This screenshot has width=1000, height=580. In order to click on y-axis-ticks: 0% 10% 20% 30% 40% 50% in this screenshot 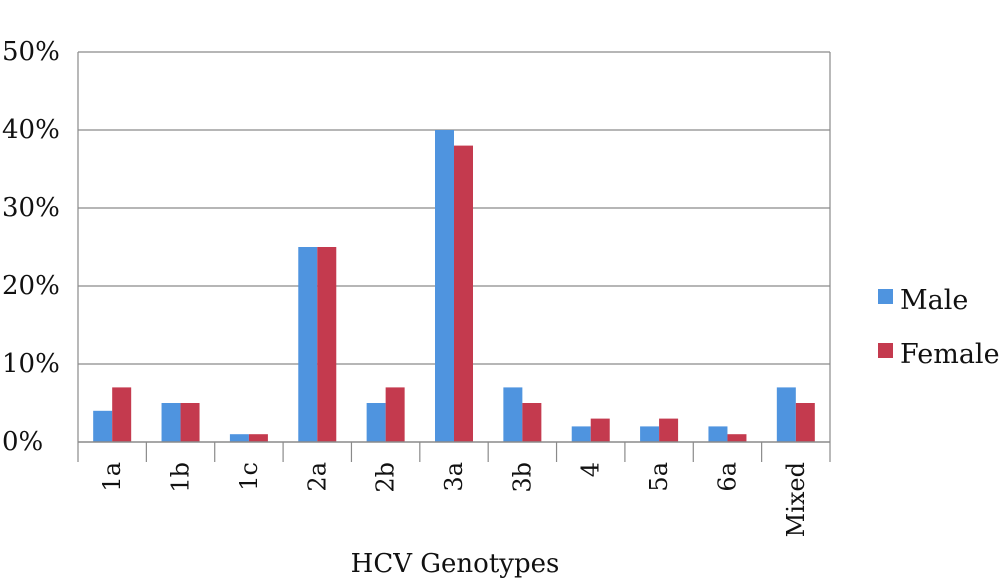, I will do `click(31, 247)`.